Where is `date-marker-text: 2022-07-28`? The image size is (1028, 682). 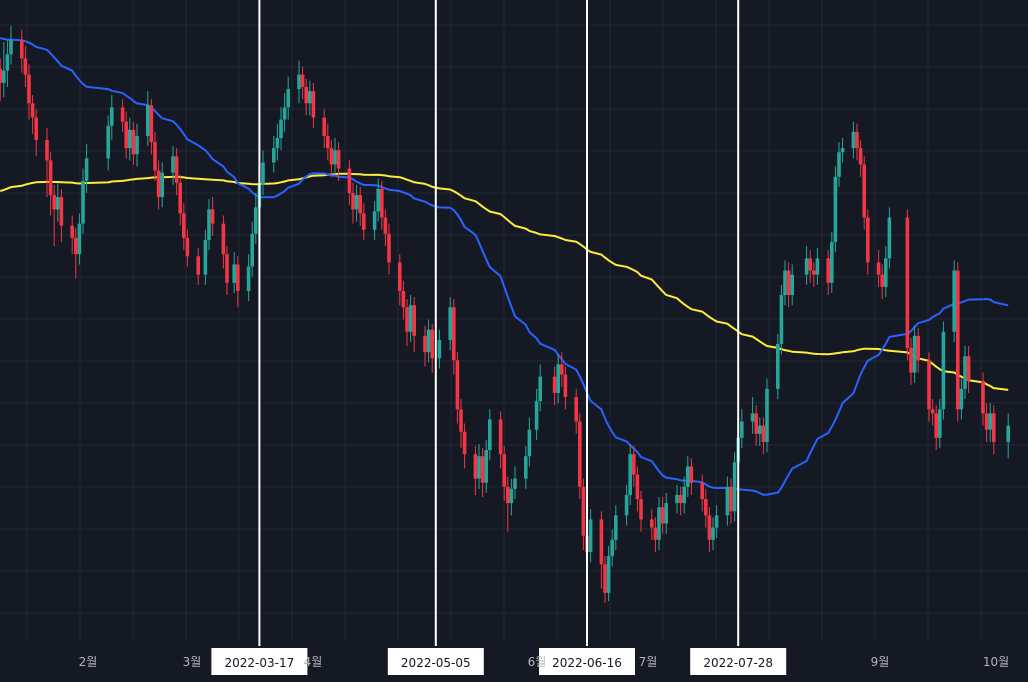 date-marker-text: 2022-07-28 is located at coordinates (738, 663).